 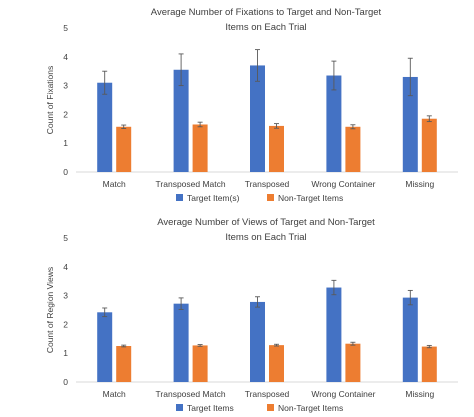 I want to click on legend-label: Target Item(s), so click(x=213, y=198).